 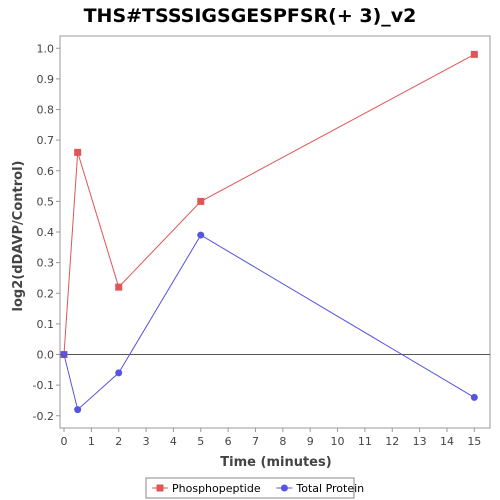 What do you see at coordinates (160, 488) in the screenshot?
I see `legend-marker-phosphopeptide` at bounding box center [160, 488].